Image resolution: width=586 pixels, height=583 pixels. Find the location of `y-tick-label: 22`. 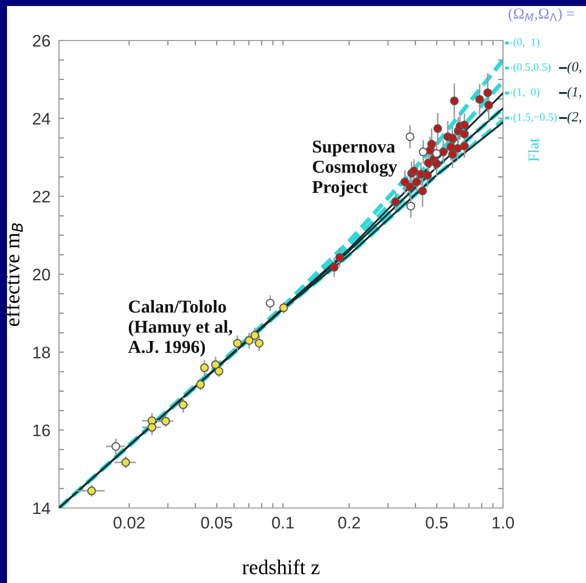

y-tick-label: 22 is located at coordinates (41, 196).